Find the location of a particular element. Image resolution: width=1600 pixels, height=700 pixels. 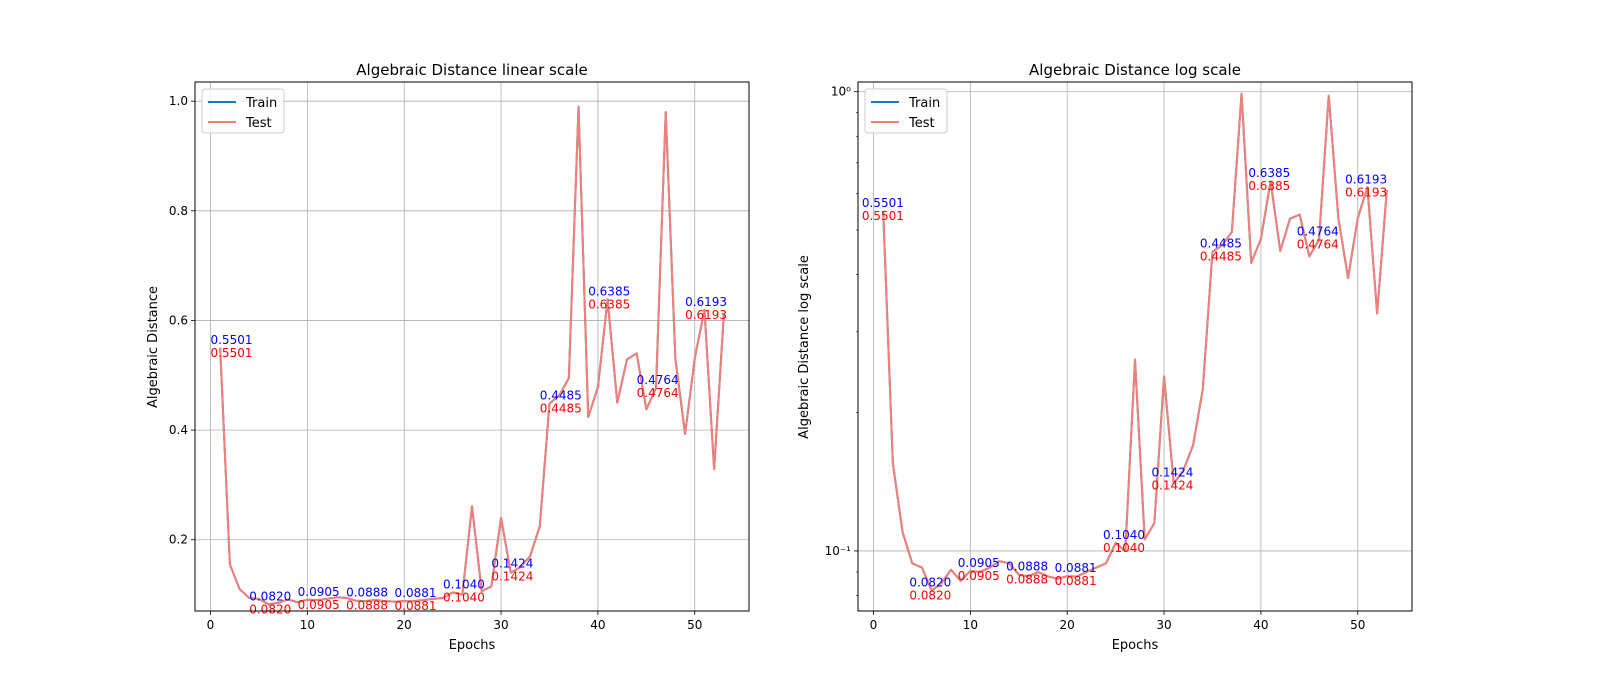

y-tick-label: 0.2 is located at coordinates (178, 540).